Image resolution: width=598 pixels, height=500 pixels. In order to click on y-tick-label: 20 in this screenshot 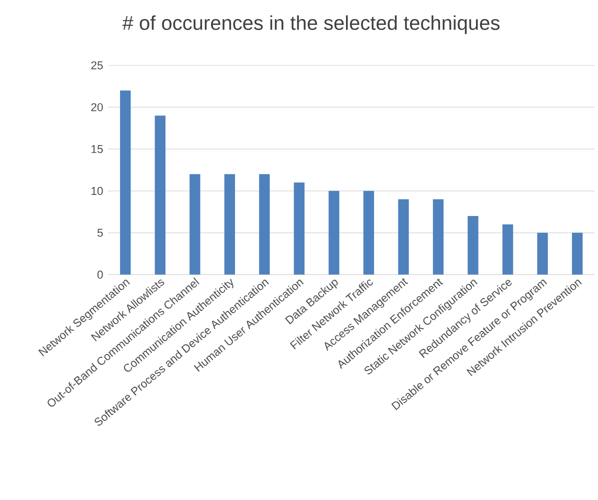, I will do `click(97, 107)`.